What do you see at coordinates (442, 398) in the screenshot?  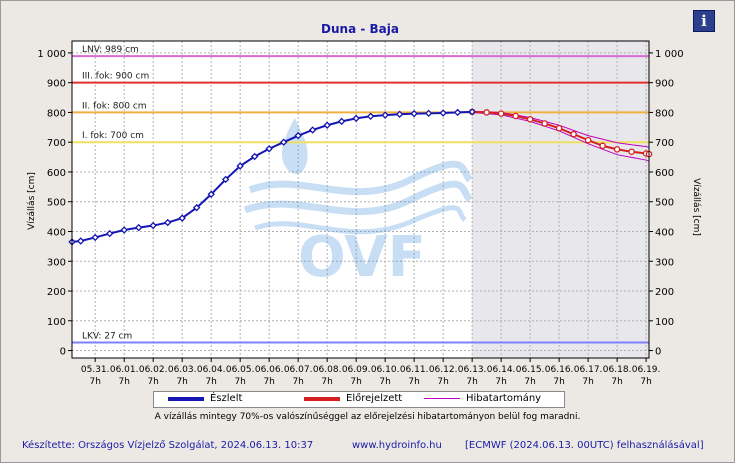 I see `legend-swatch-error-band` at bounding box center [442, 398].